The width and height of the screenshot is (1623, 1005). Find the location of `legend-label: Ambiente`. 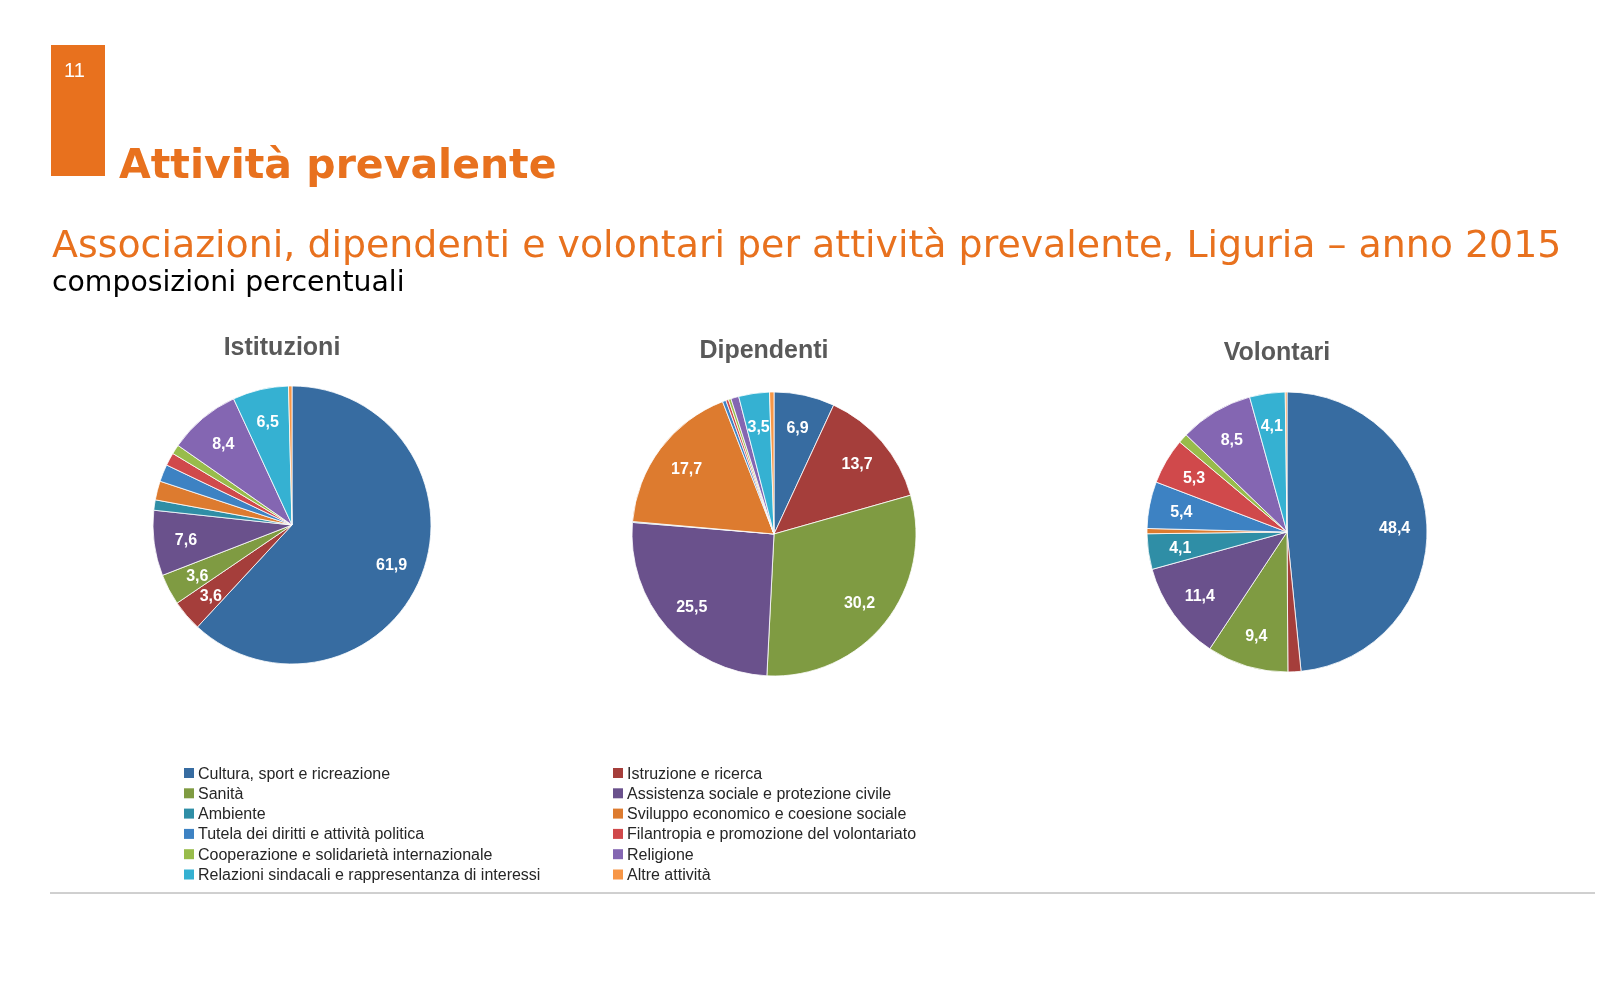

legend-label: Ambiente is located at coordinates (232, 814).